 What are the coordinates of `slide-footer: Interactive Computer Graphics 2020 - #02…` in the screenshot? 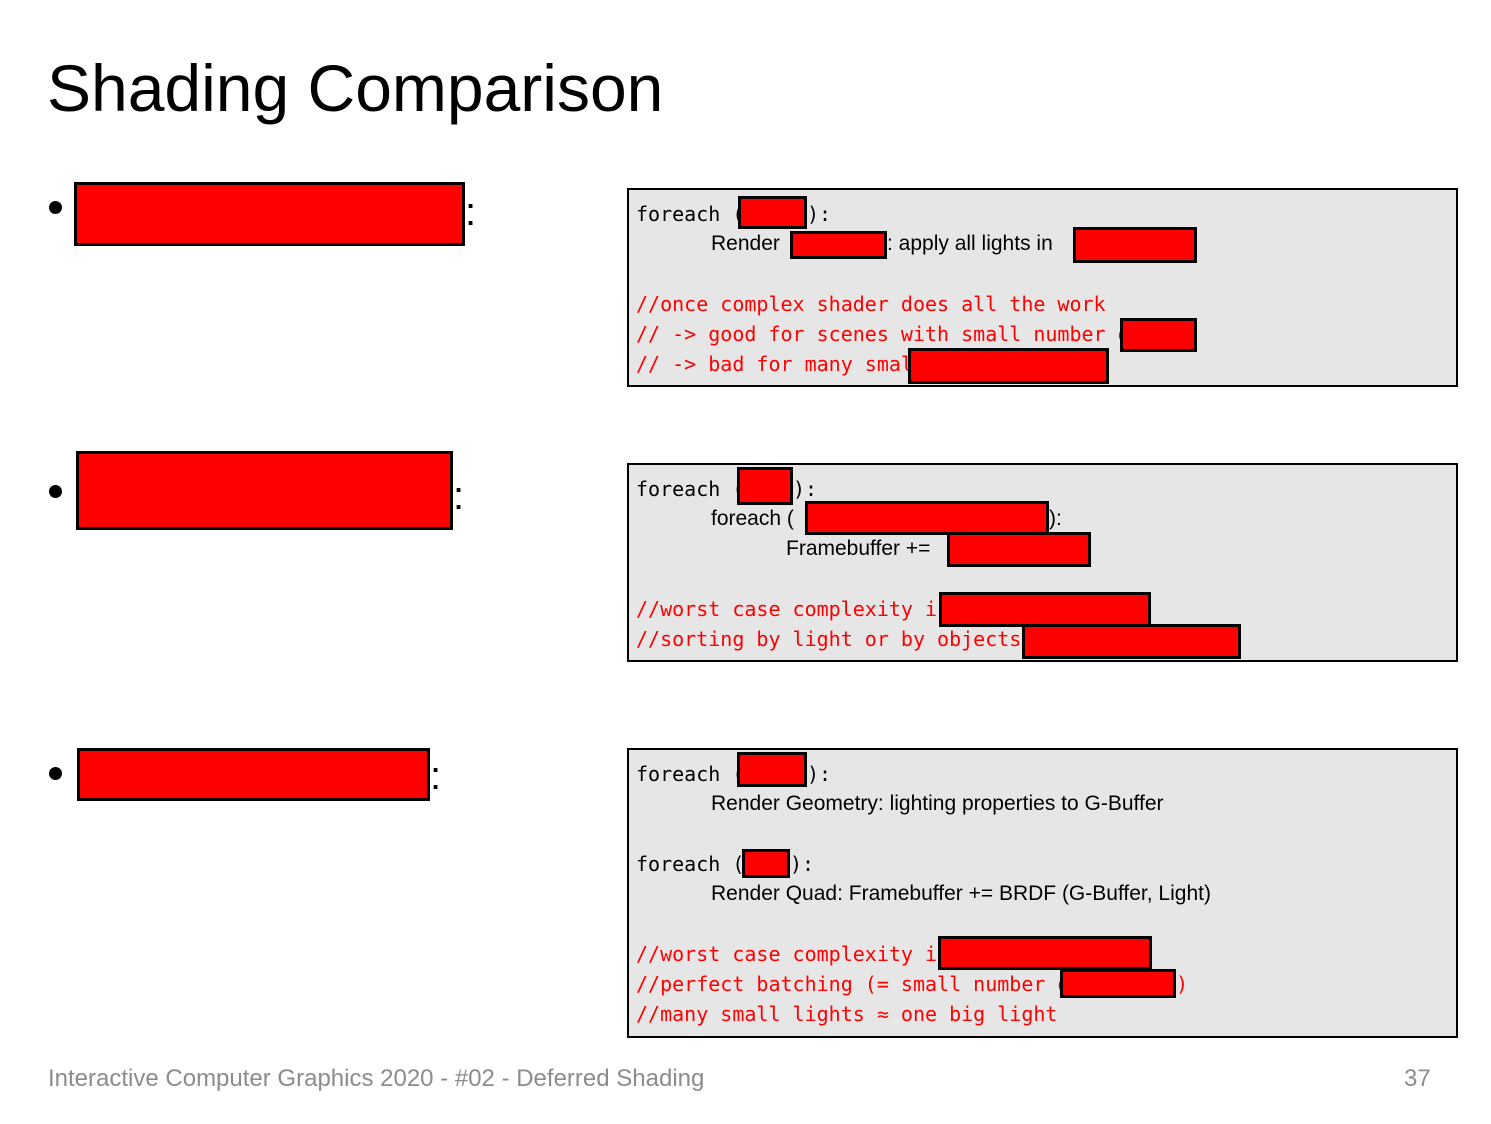 It's located at (376, 1078).